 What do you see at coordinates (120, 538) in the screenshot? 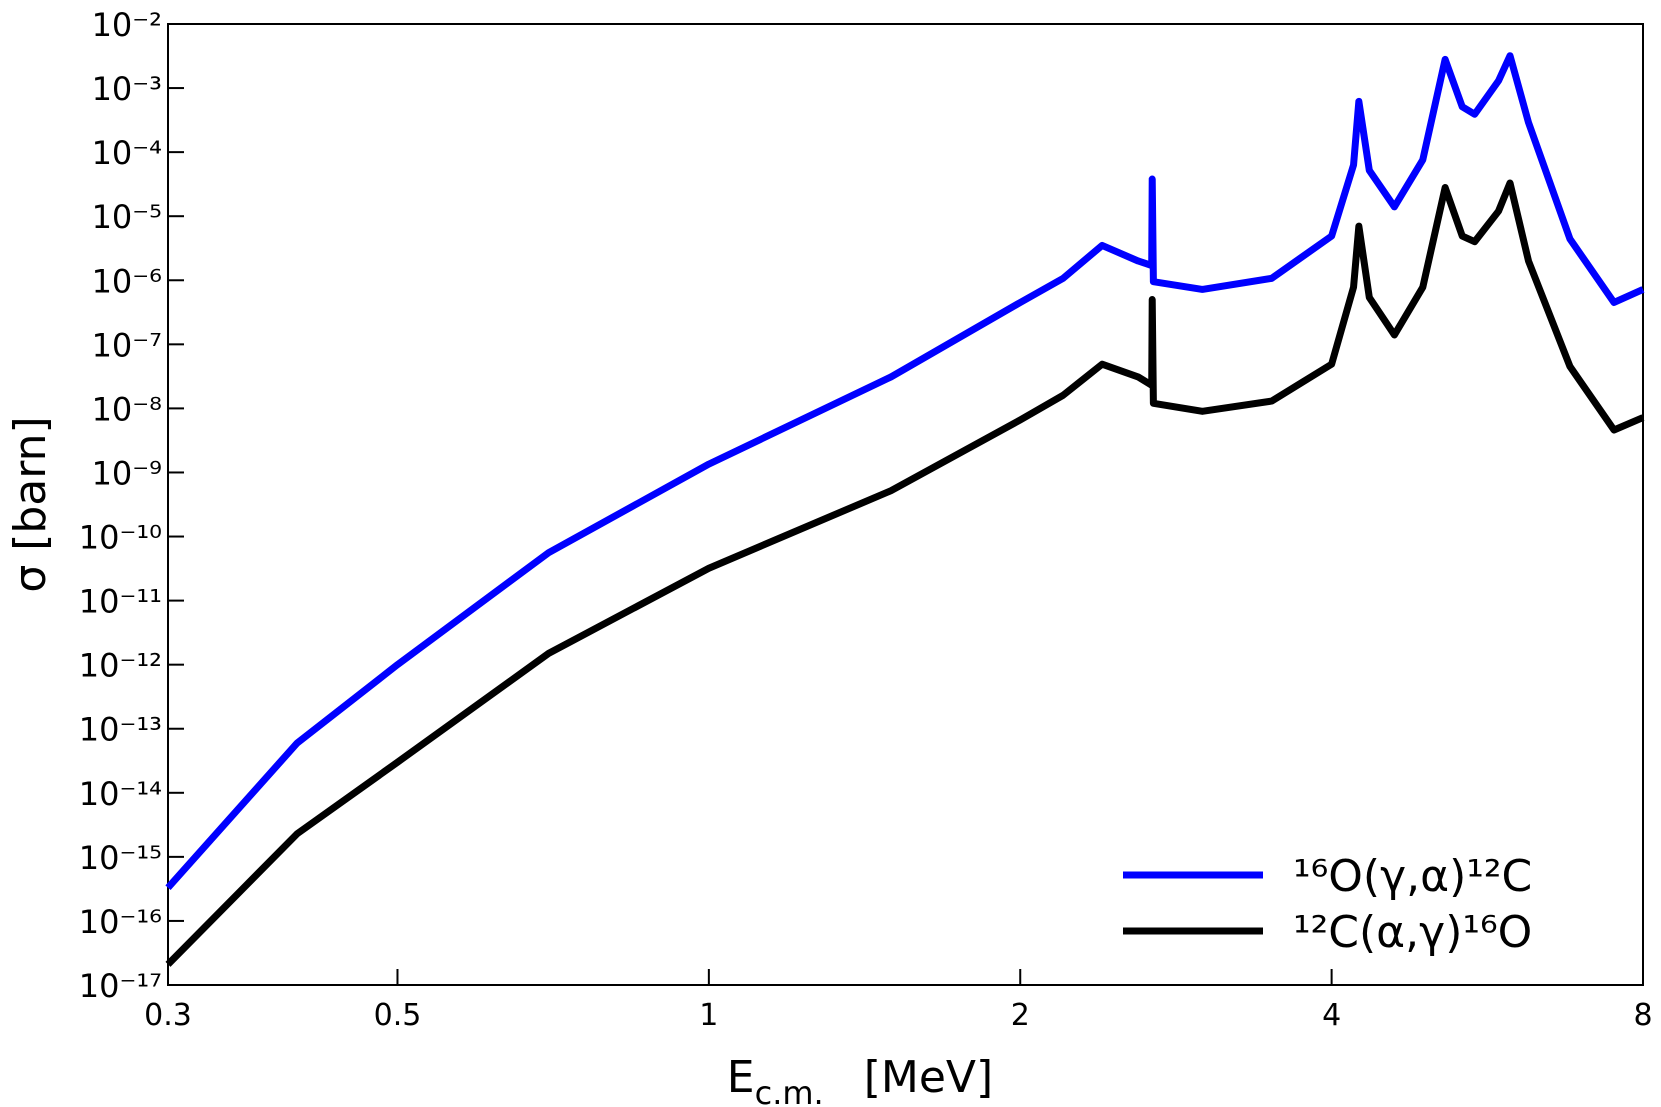
I see `y-tick-label: 10⁻¹⁰` at bounding box center [120, 538].